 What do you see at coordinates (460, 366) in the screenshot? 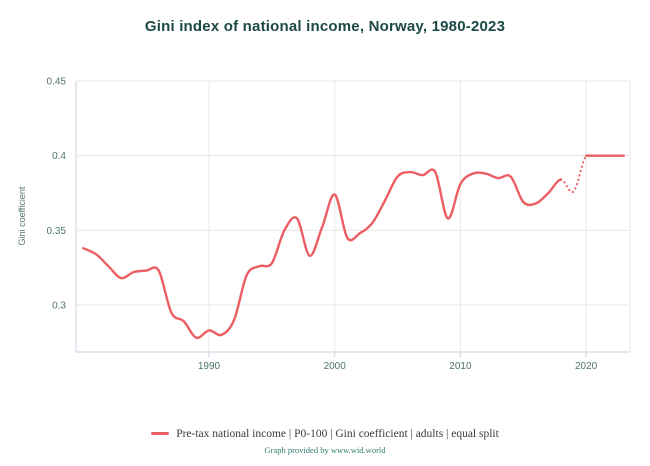
I see `x-tick-label: 2010` at bounding box center [460, 366].